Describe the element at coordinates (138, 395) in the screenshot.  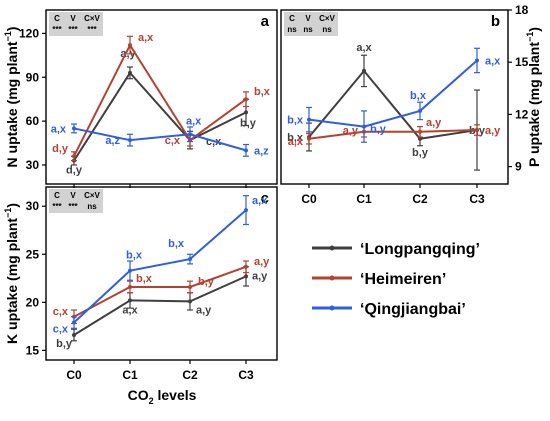
I see `x-axis-title-main: CO` at that location.